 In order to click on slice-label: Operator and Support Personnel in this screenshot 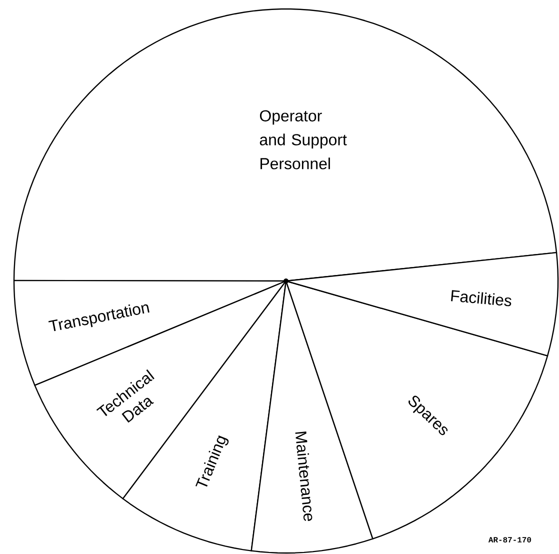, I will do `click(303, 140)`.